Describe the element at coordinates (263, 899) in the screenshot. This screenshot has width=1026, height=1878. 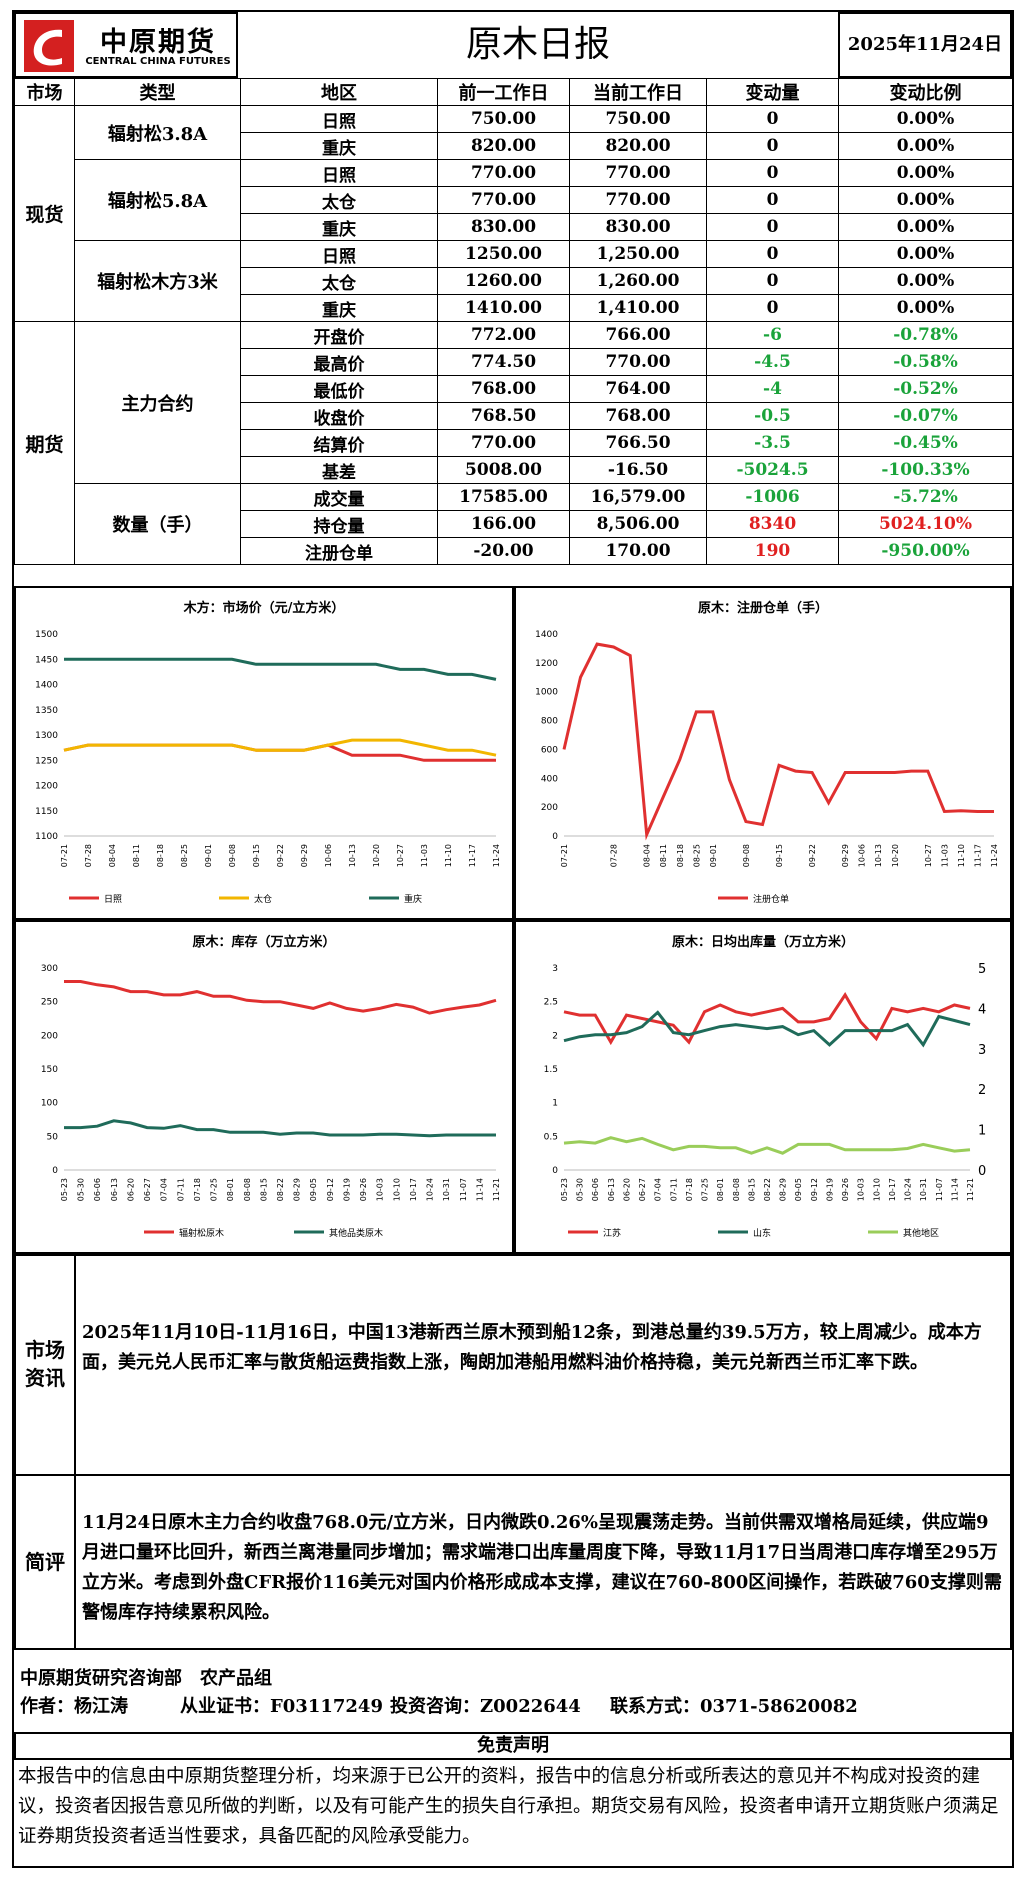
I see `legend-label: 太仓` at that location.